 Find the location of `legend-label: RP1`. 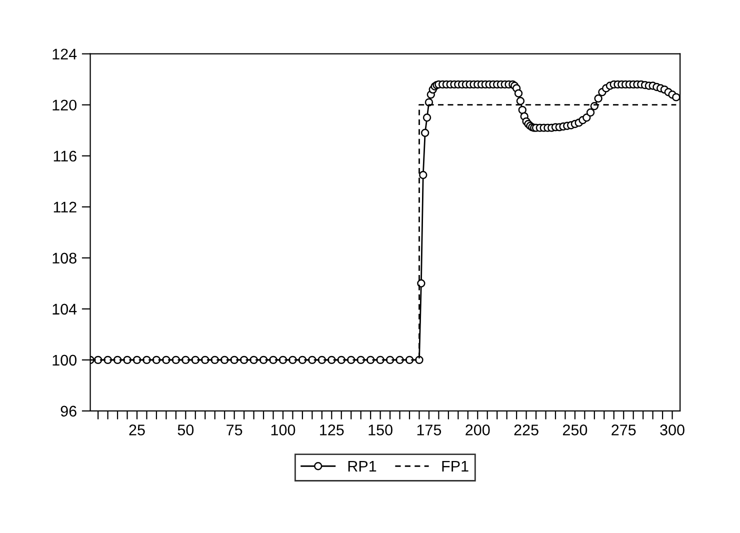

legend-label: RP1 is located at coordinates (362, 466).